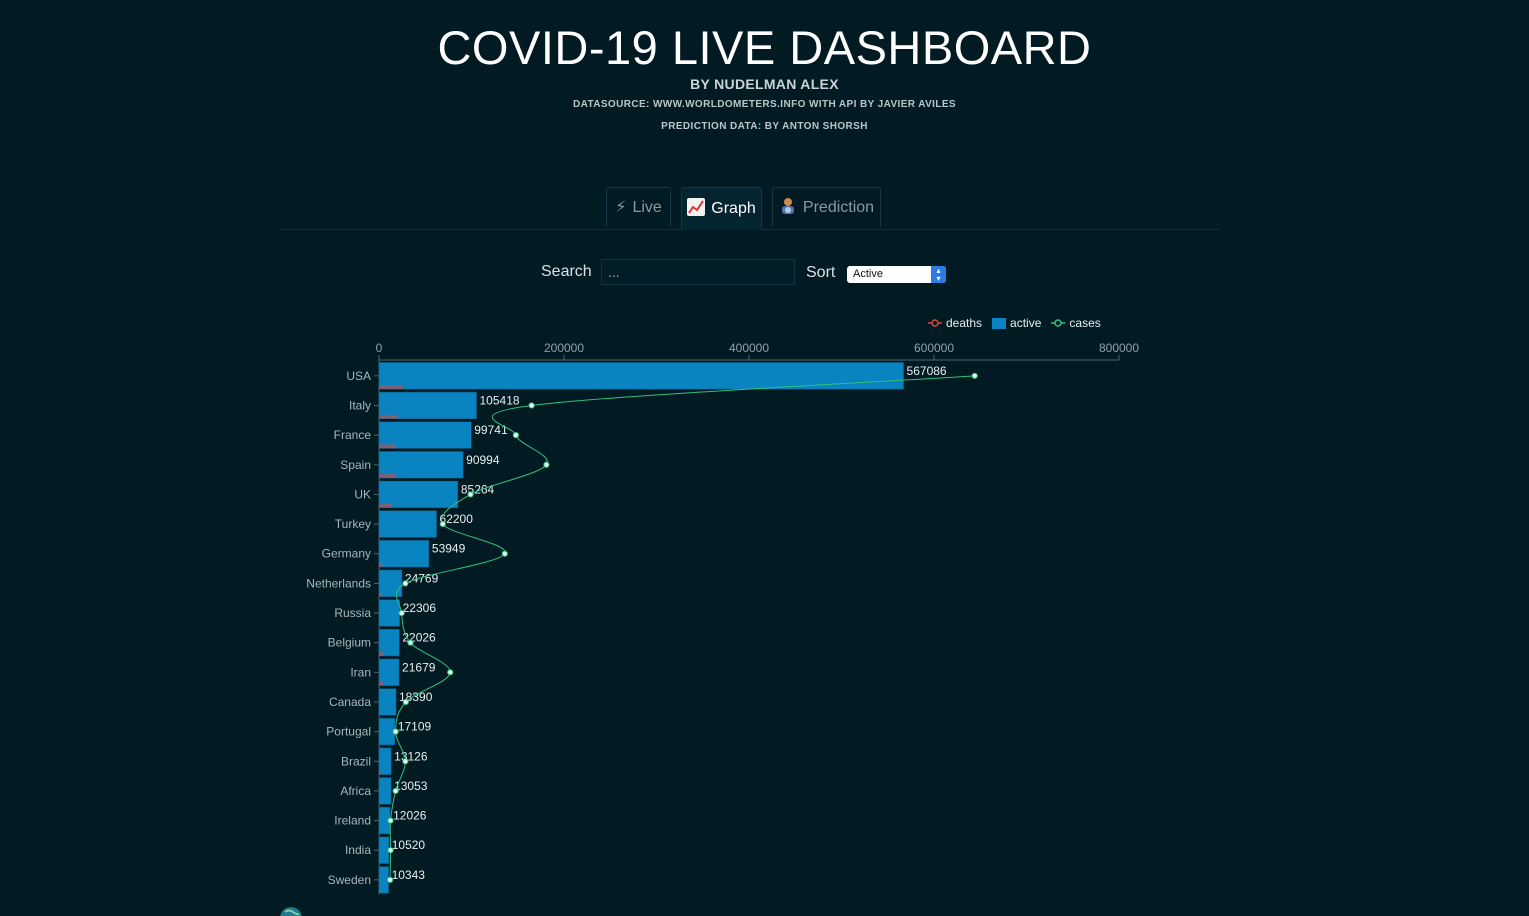 The image size is (1529, 916). Describe the element at coordinates (350, 702) in the screenshot. I see `category-label: Canada` at that location.